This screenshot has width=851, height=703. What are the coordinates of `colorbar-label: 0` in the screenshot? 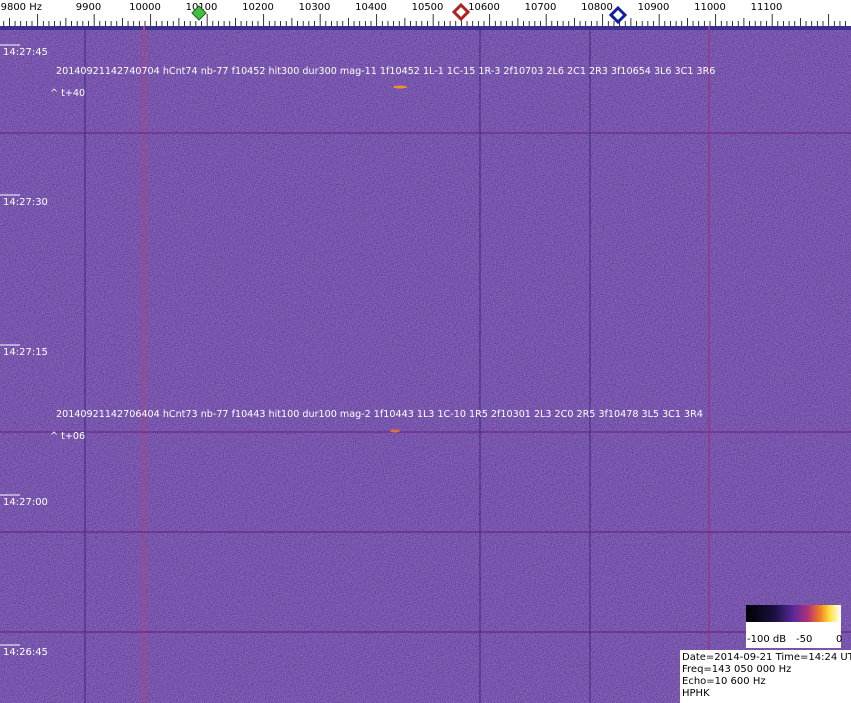 It's located at (839, 639).